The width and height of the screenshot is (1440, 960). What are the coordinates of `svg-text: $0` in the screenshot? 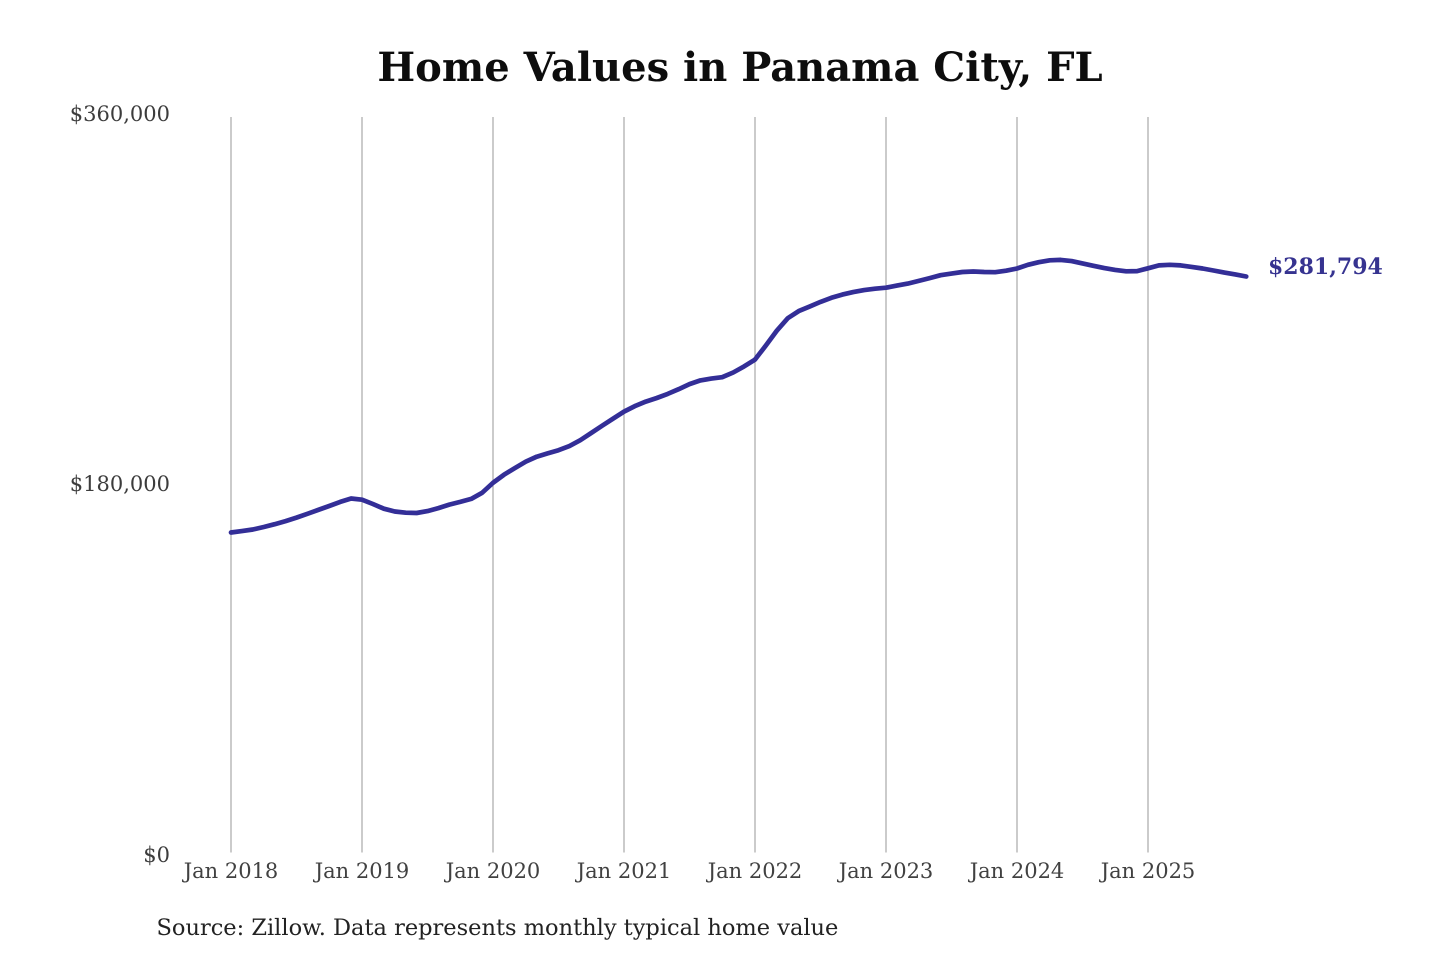 It's located at (156, 855).